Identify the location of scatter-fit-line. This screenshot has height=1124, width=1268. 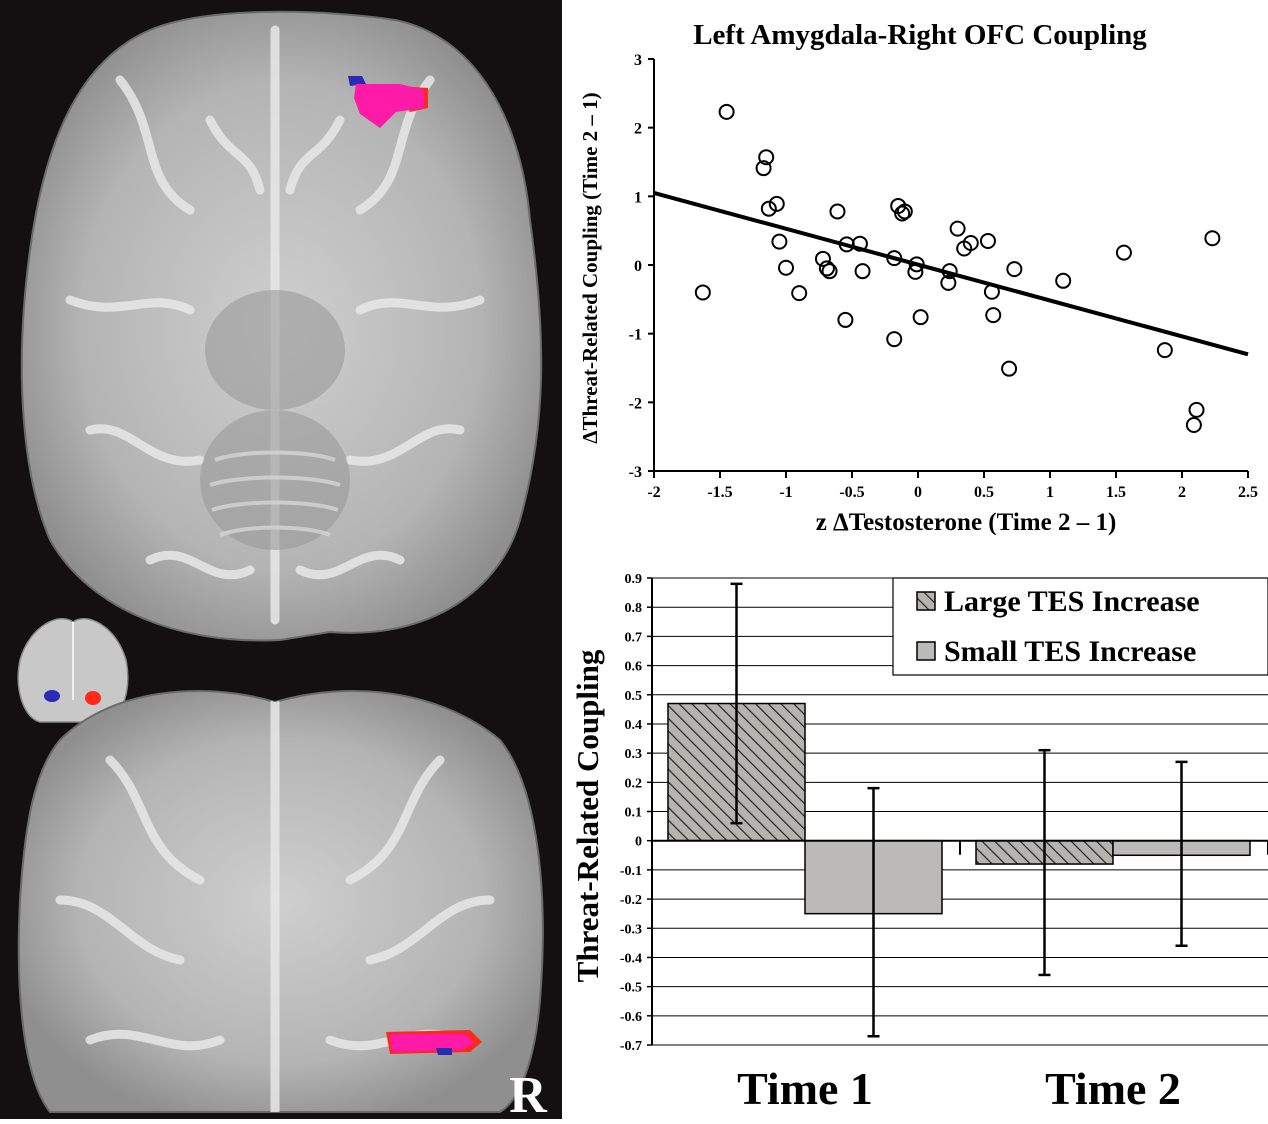
(951, 273).